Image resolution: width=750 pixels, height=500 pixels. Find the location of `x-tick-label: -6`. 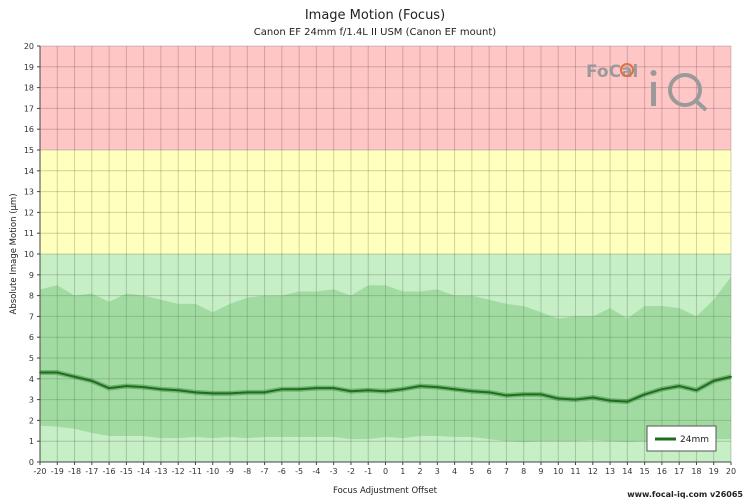

x-tick-label: -6 is located at coordinates (282, 471).